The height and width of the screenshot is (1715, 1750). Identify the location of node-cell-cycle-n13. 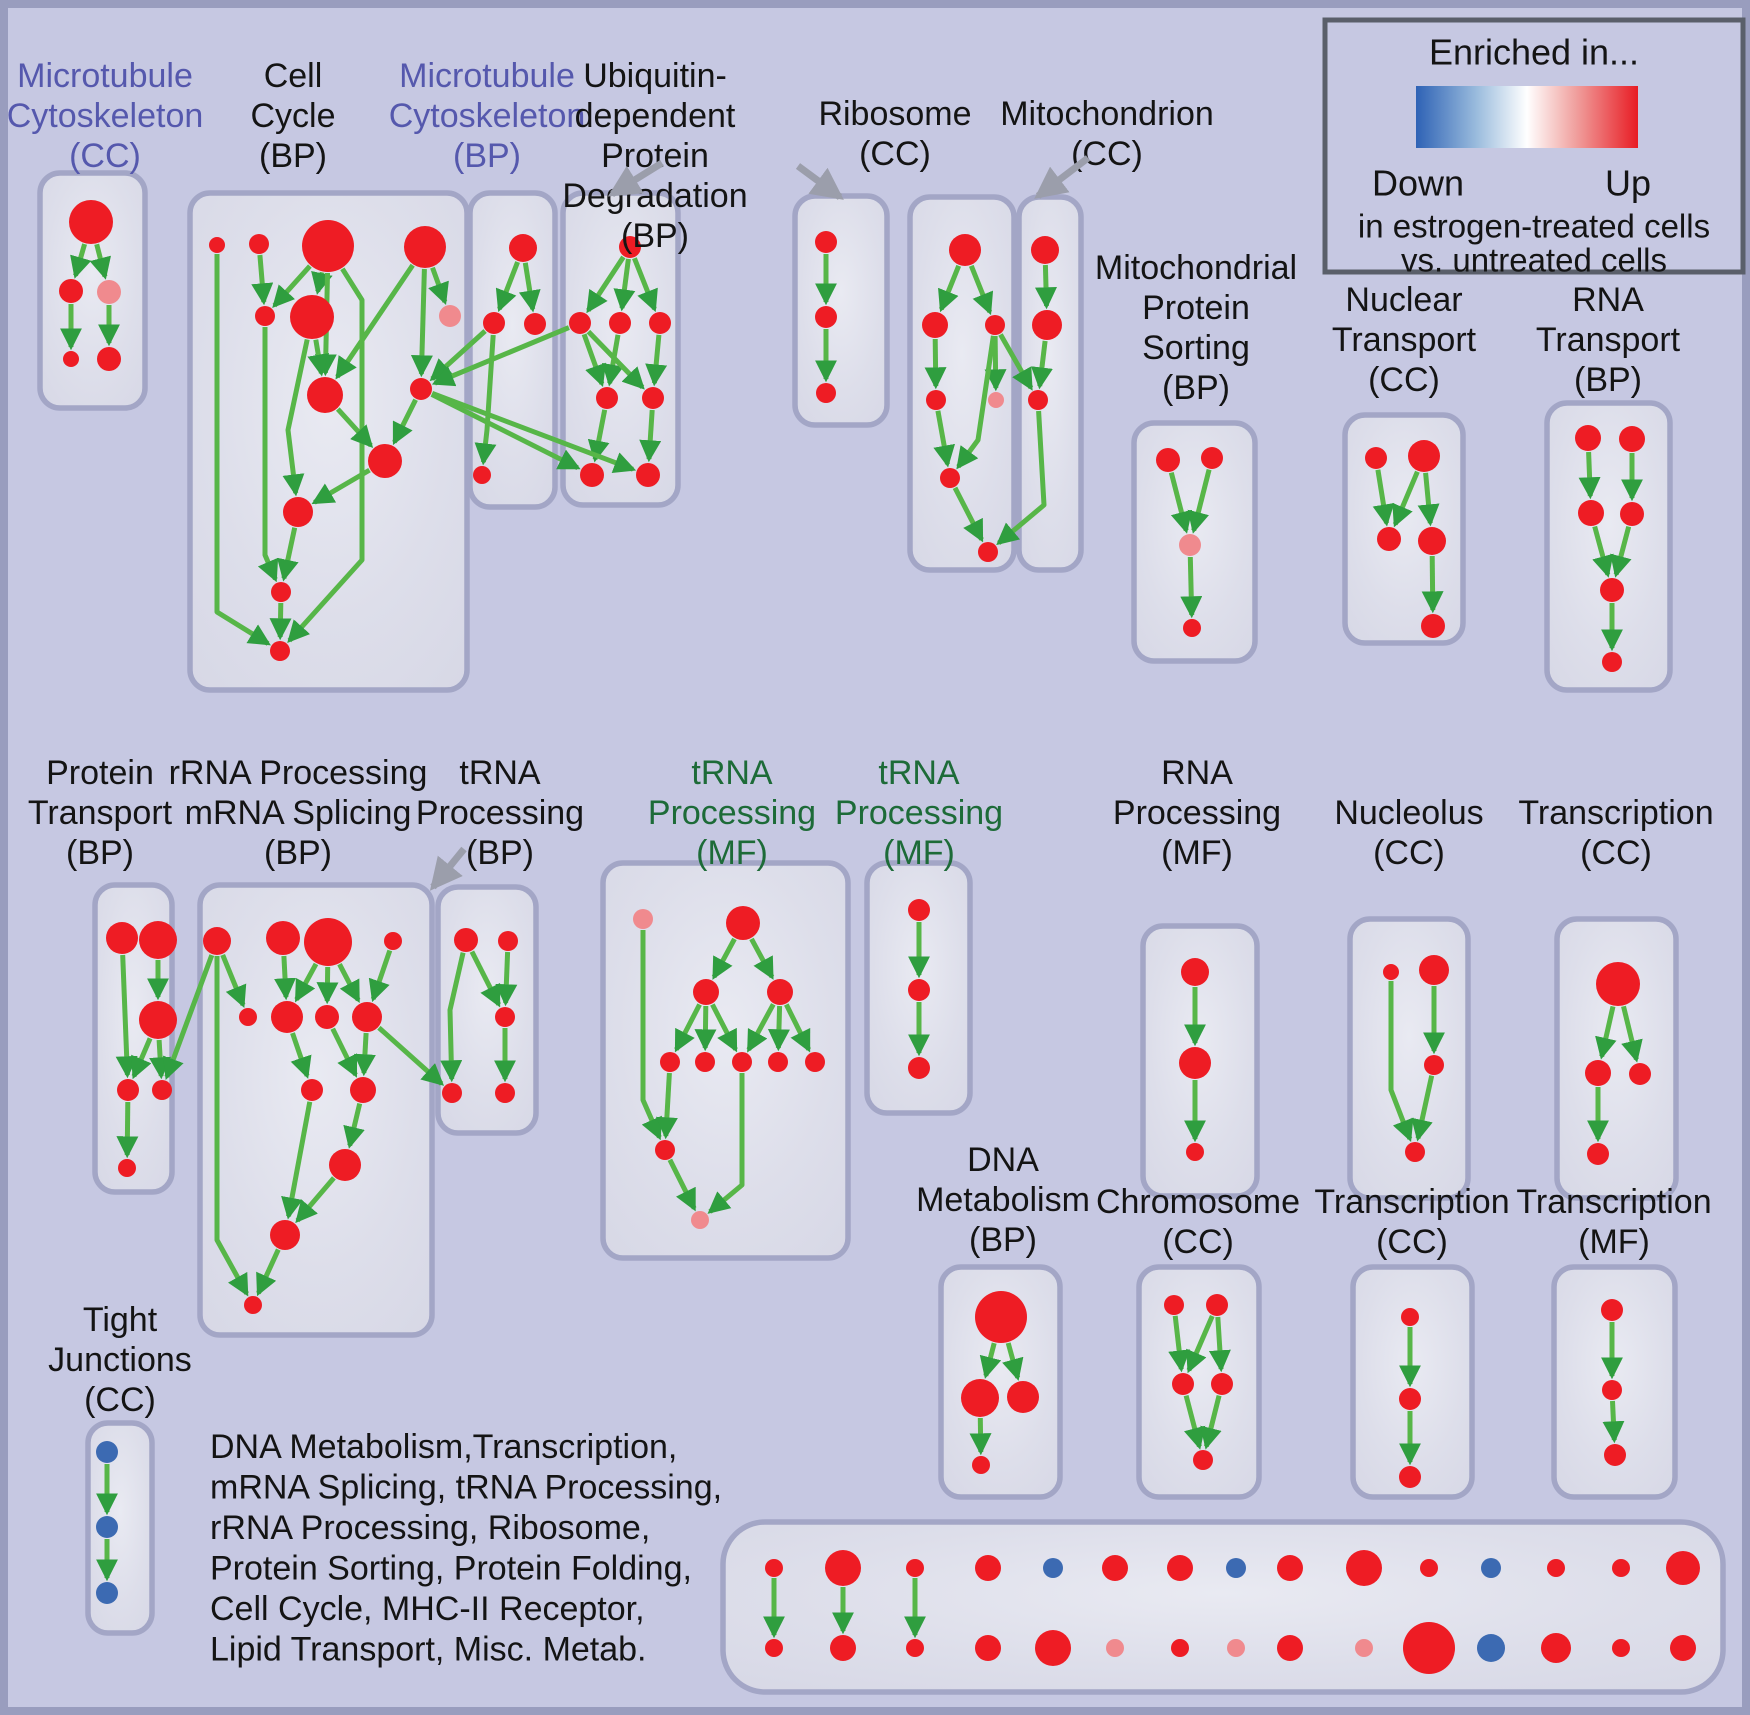
(280, 651).